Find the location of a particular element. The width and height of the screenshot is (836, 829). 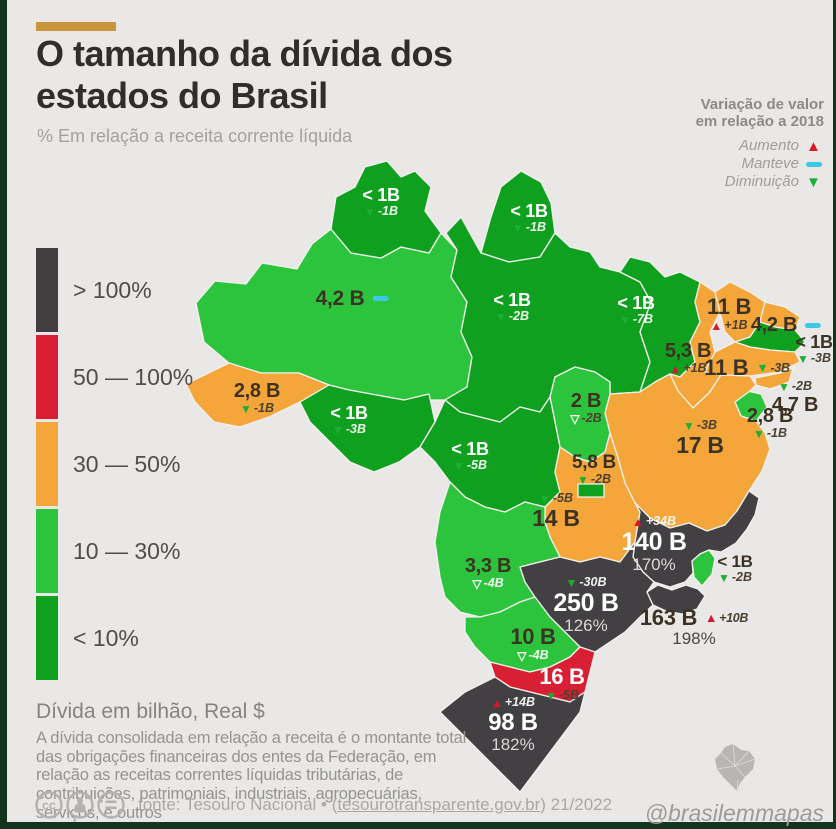

source-prefix: fonte: Tesouro Nacional • ( is located at coordinates (238, 804).